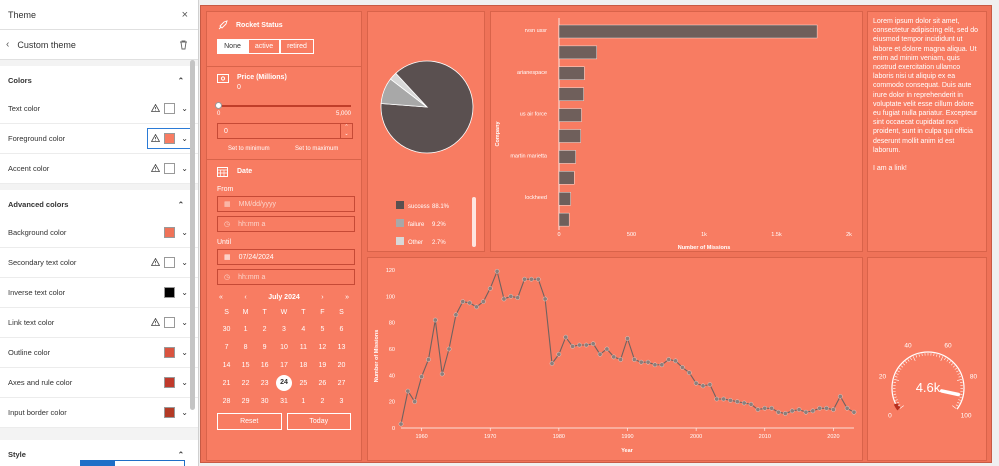  Describe the element at coordinates (176, 382) in the screenshot. I see `axes-and-rule-color-picker: ⌄` at that location.